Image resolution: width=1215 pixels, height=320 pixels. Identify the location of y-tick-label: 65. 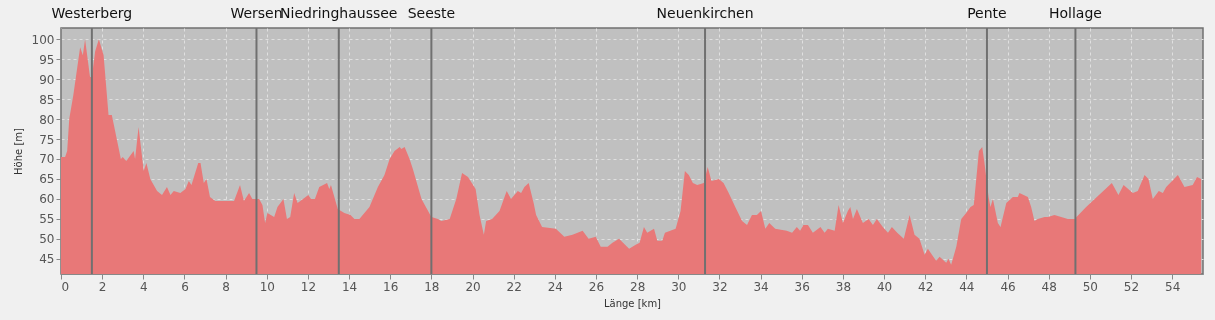
(47, 179).